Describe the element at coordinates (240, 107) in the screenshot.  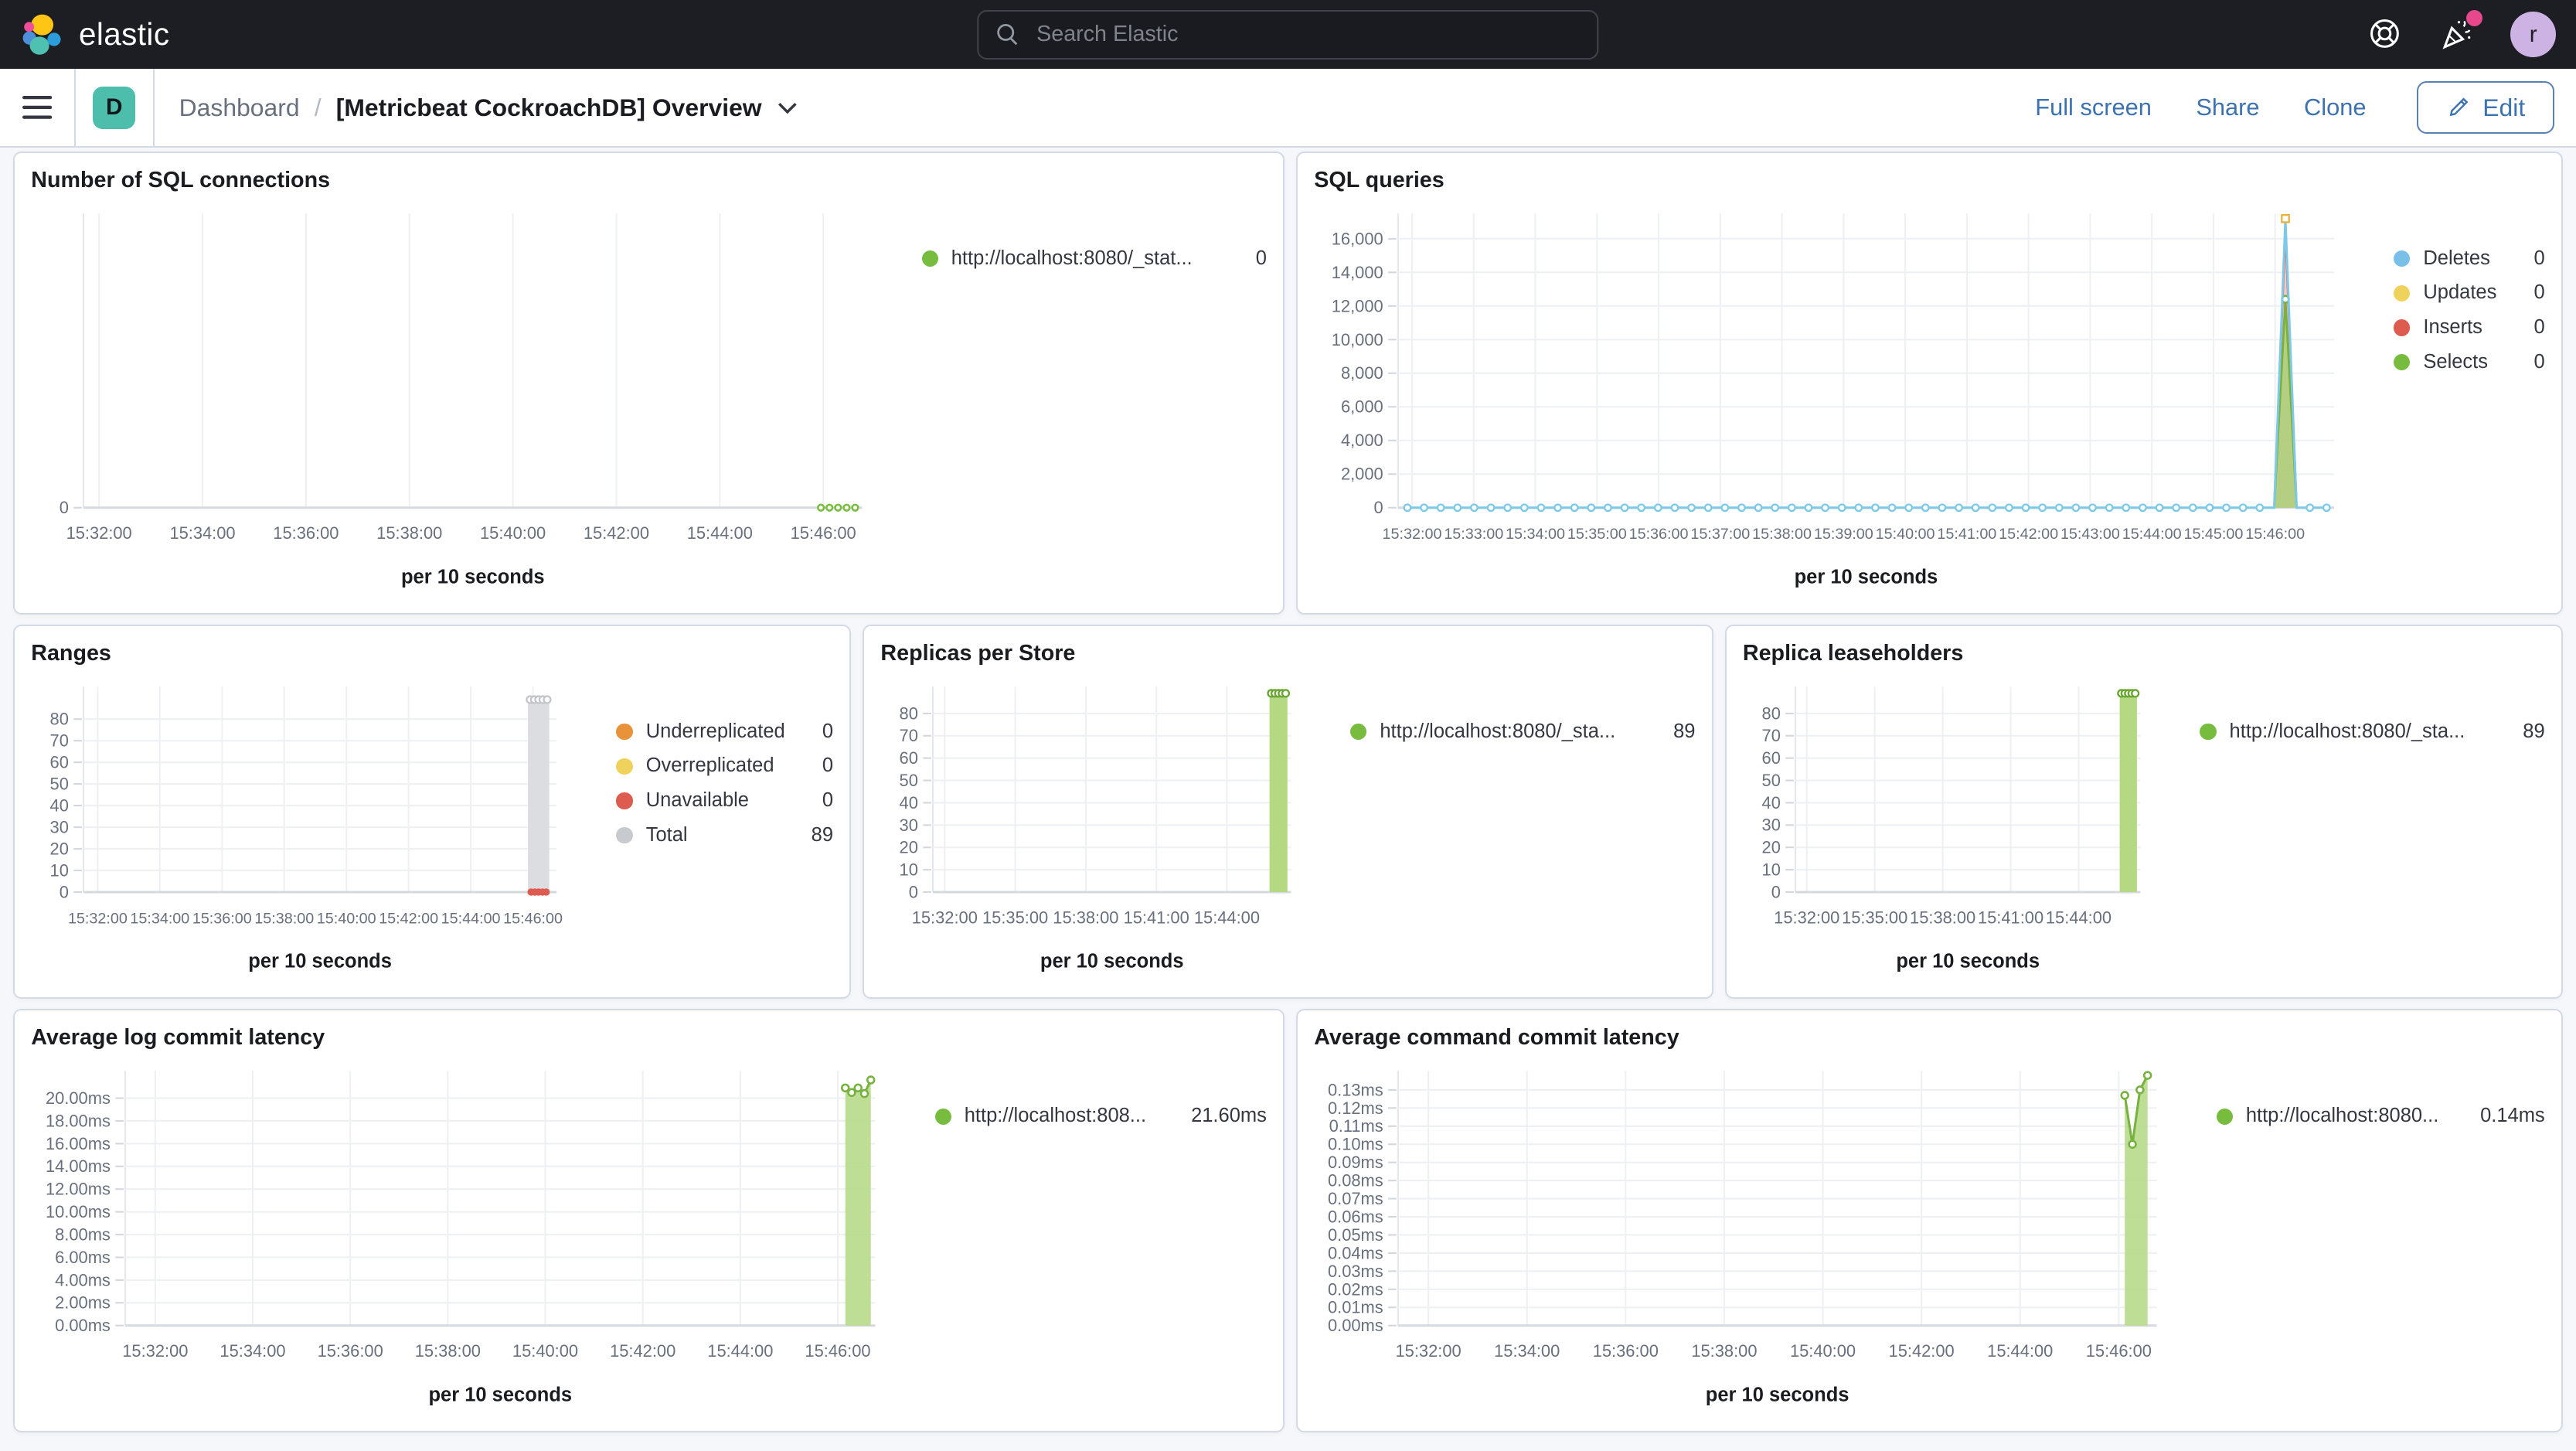
I see `breadcrumb-dashboard: Dashboard` at that location.